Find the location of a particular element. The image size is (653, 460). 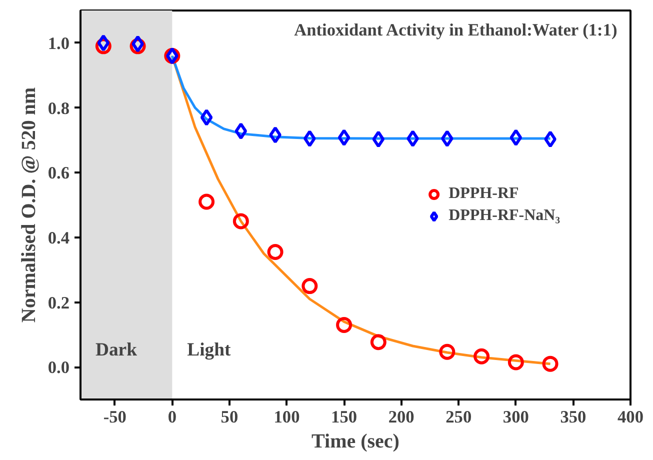

y-axis-title: Normalised O.D. @ 520 nm is located at coordinates (29, 205).